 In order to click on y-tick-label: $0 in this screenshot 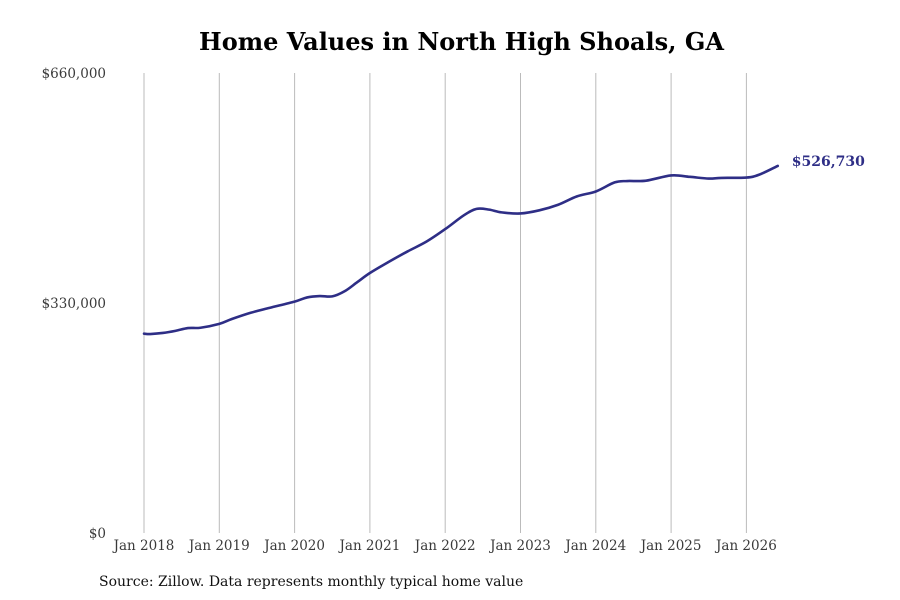, I will do `click(97, 534)`.